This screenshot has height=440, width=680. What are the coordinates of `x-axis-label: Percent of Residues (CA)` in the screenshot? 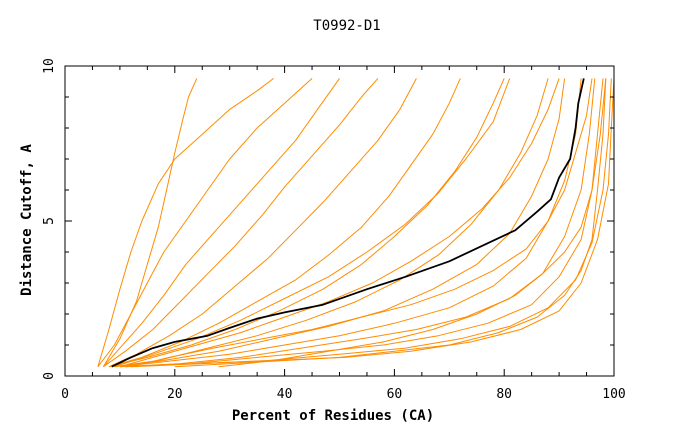 It's located at (333, 416).